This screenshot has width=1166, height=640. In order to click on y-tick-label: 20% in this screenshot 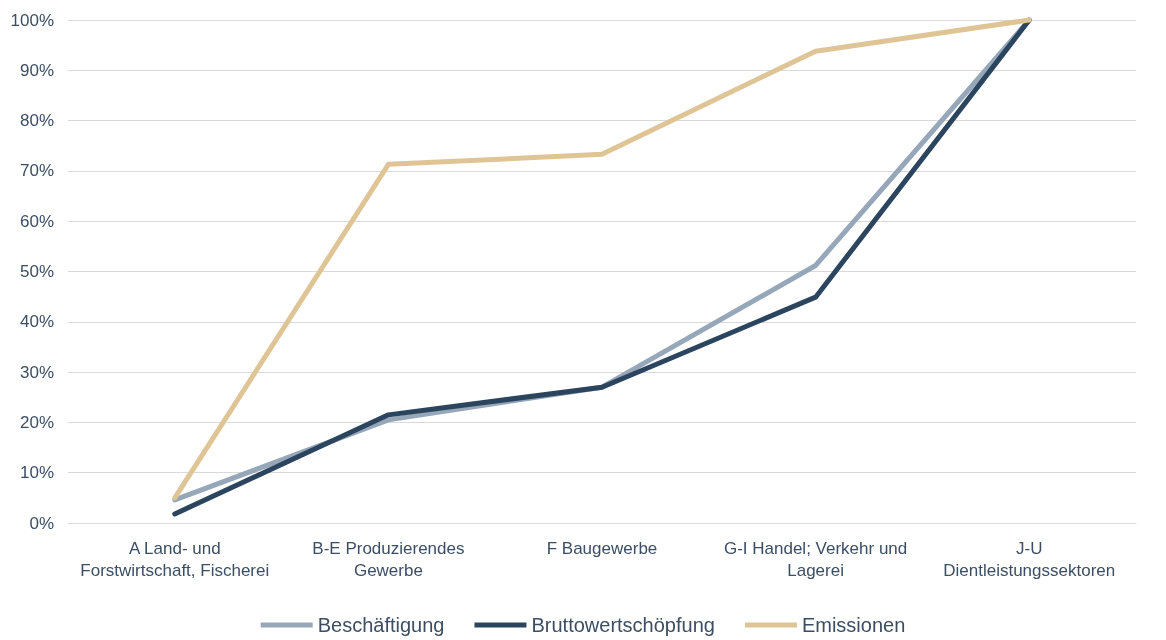, I will do `click(36, 422)`.